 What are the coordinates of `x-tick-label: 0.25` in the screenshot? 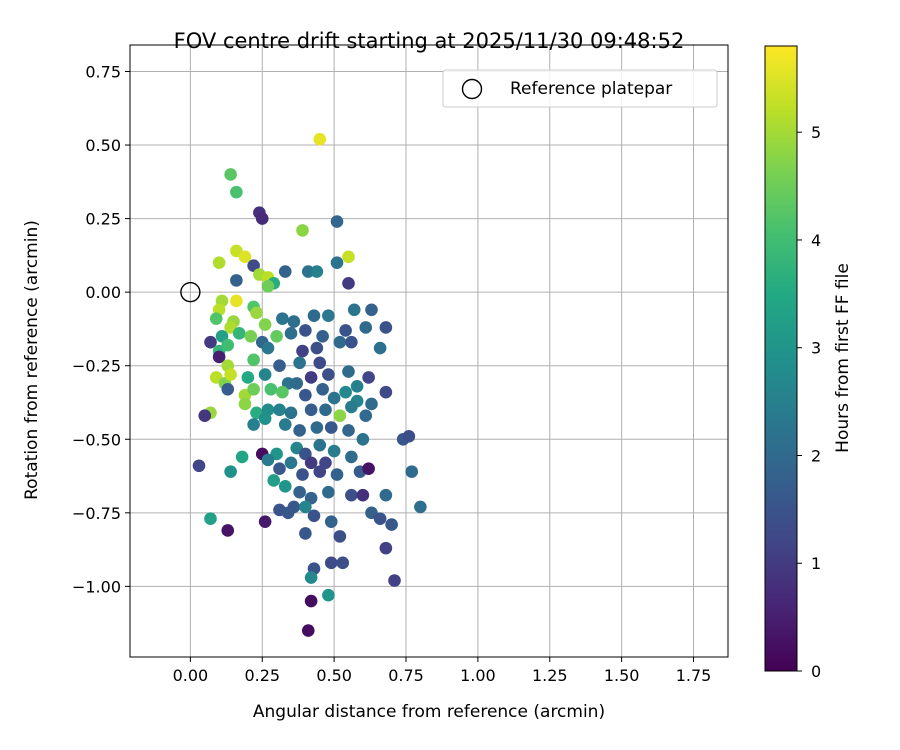 It's located at (262, 675).